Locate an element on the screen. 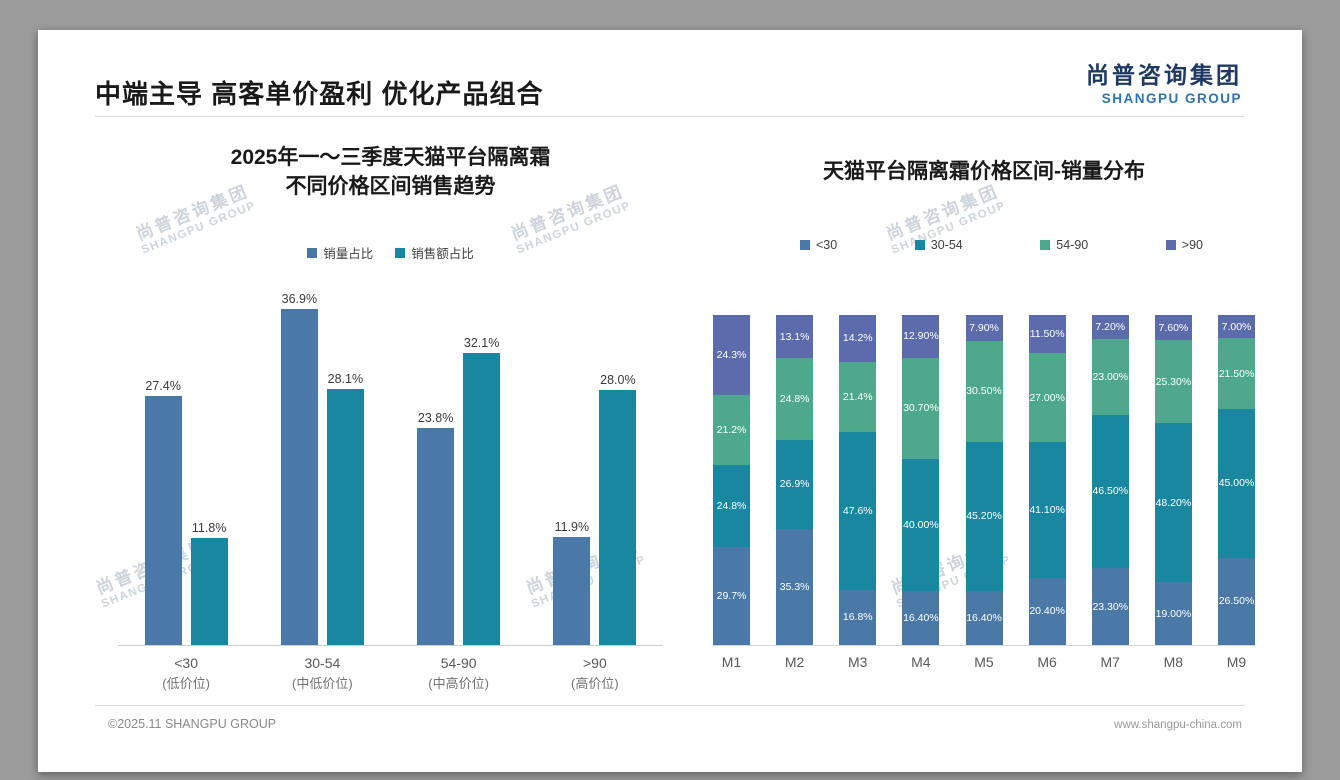 The height and width of the screenshot is (780, 1340). segment-value-label: 16.40% is located at coordinates (984, 617).